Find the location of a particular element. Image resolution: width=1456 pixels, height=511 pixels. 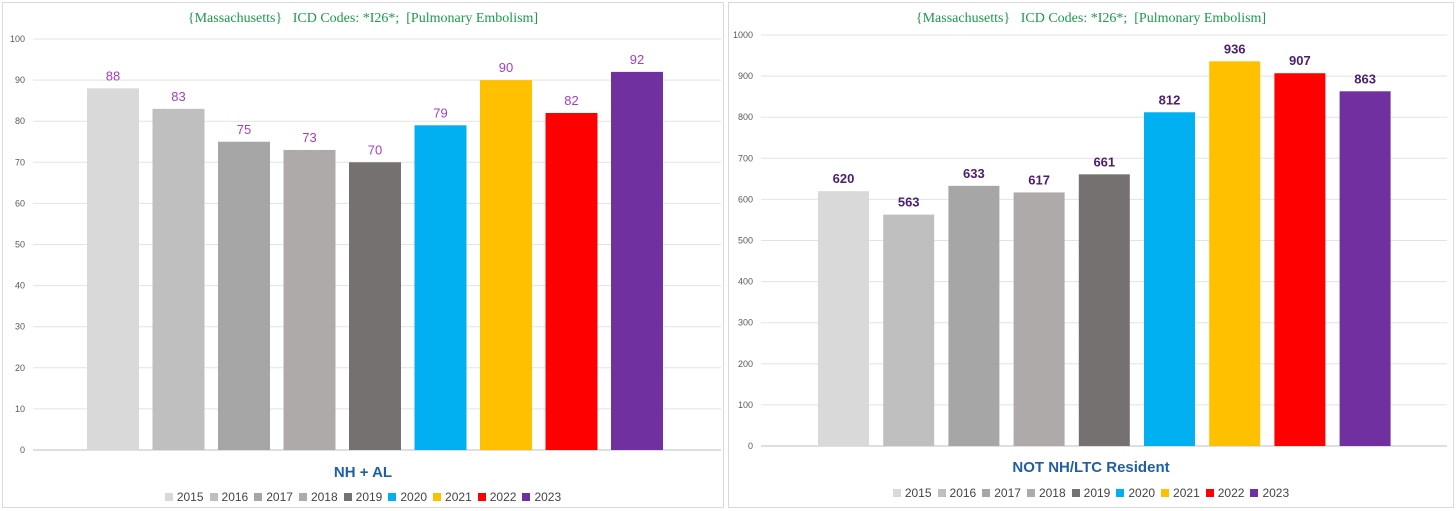

chart-subtitle: NOT NH/LTC Resident is located at coordinates (1091, 467).